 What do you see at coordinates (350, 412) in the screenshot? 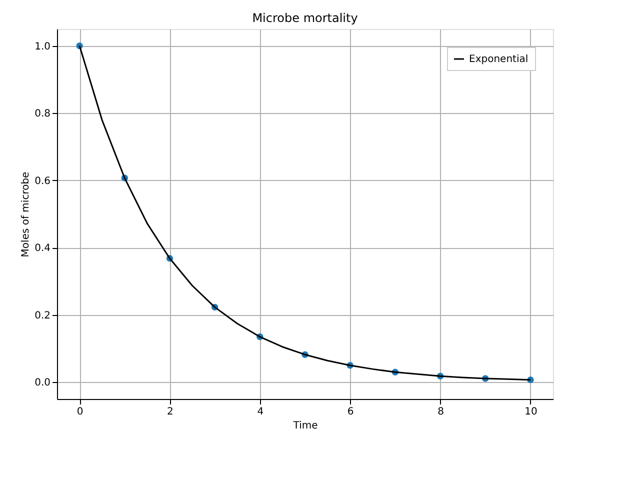
I see `x-tick-label: 6` at bounding box center [350, 412].